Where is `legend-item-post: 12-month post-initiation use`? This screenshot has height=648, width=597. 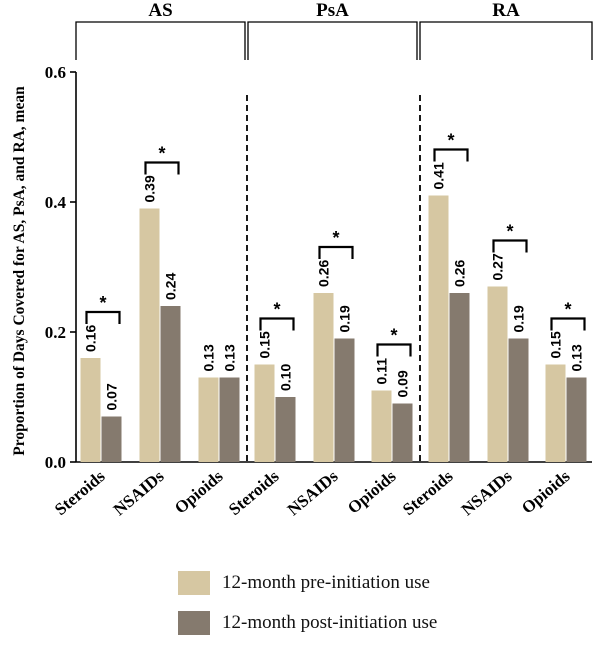
legend-item-post: 12-month post-initiation use is located at coordinates (307, 623).